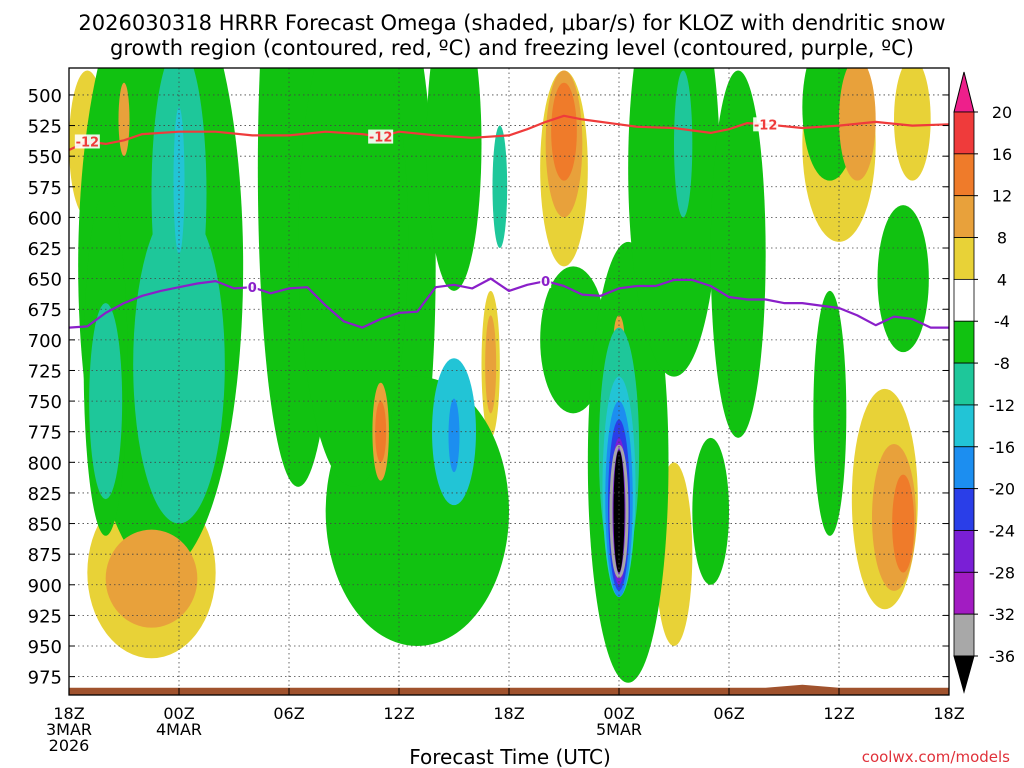  I want to click on y-tick-label: 900, so click(45, 586).